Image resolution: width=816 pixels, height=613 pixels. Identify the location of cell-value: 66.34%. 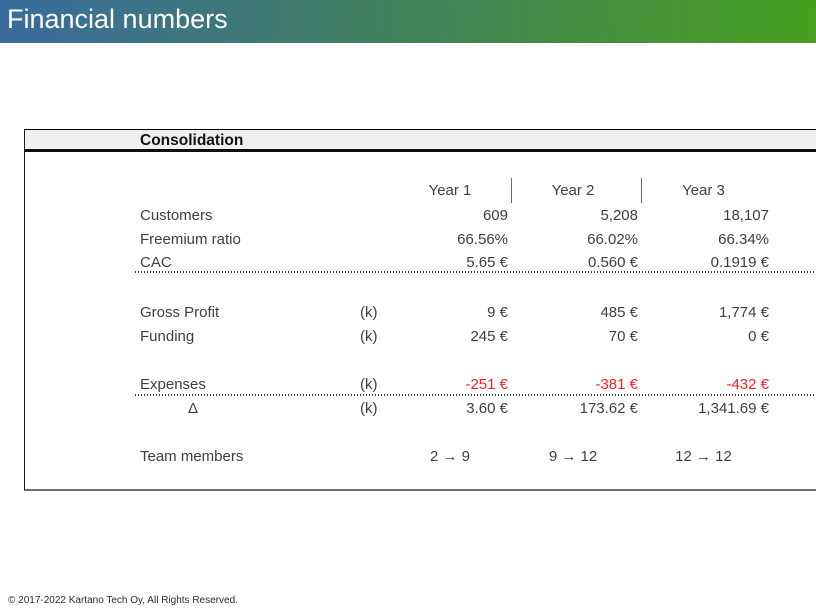
(743, 239).